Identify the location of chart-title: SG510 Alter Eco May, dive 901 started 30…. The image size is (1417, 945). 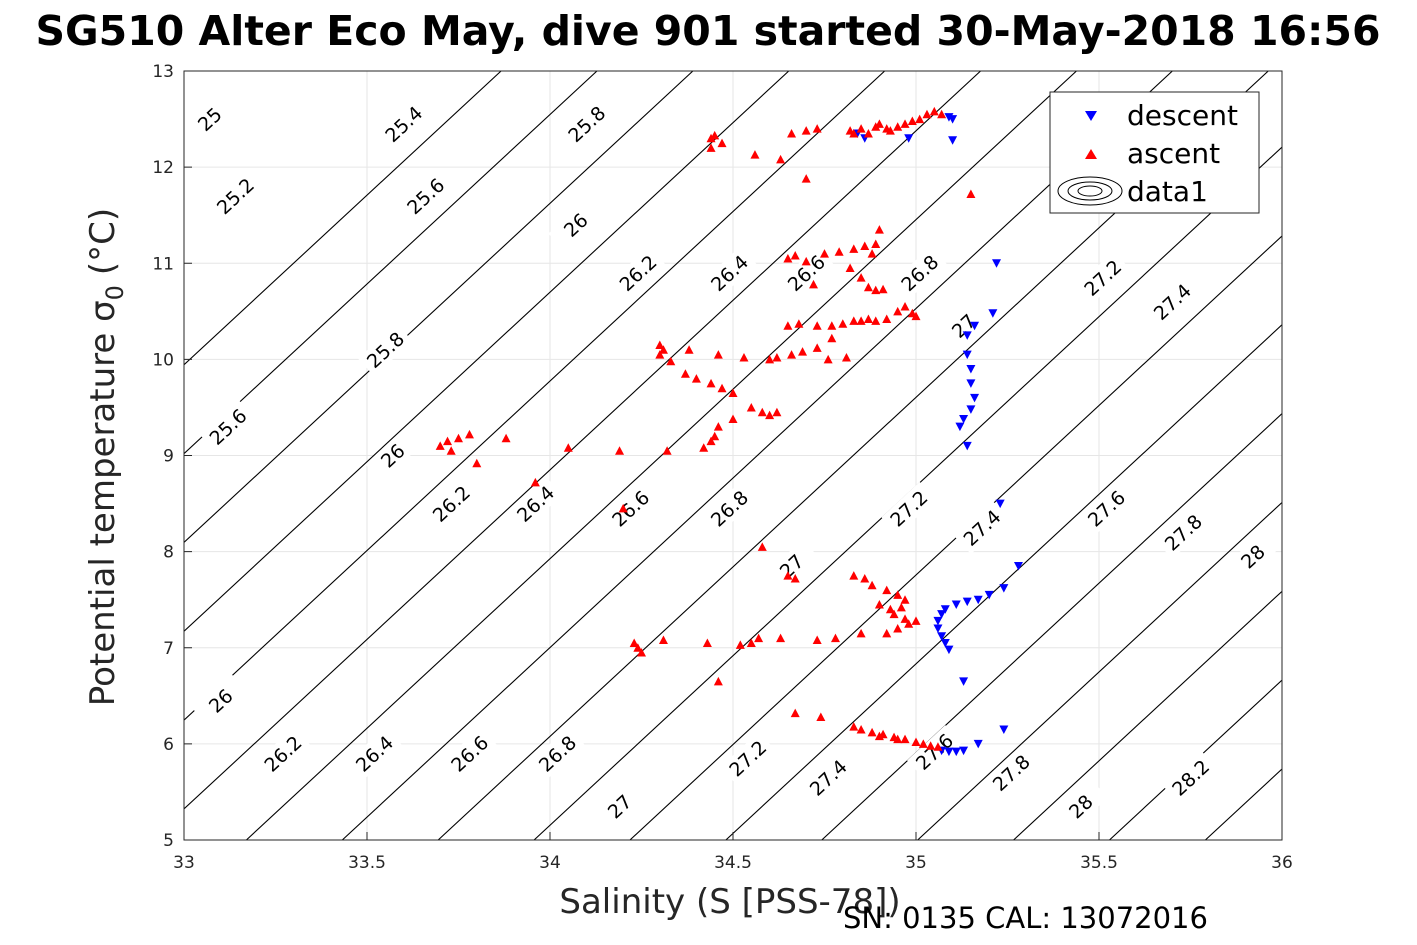
(708, 31).